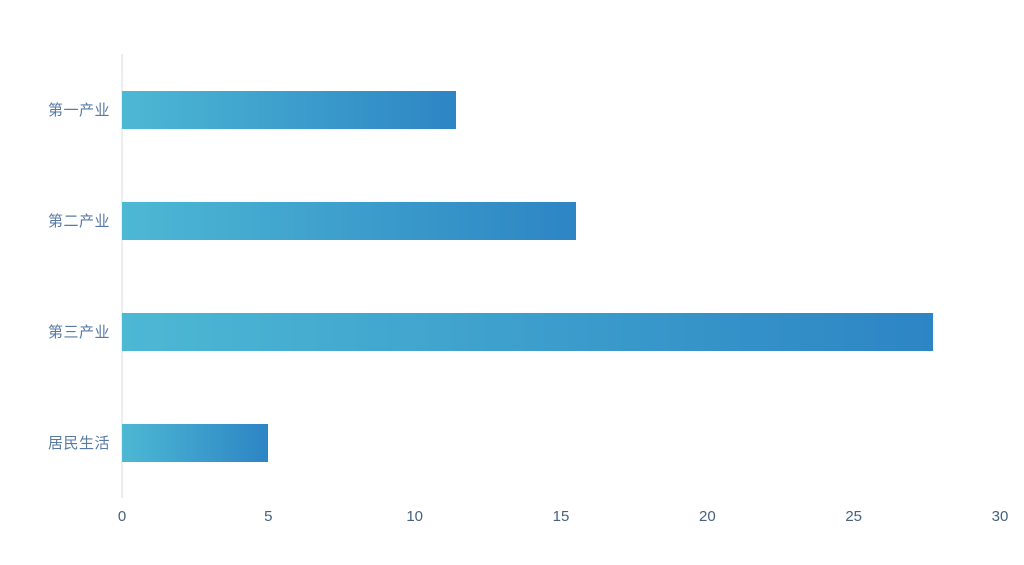 This screenshot has width=1024, height=565. I want to click on x-tick-label: 25, so click(853, 516).